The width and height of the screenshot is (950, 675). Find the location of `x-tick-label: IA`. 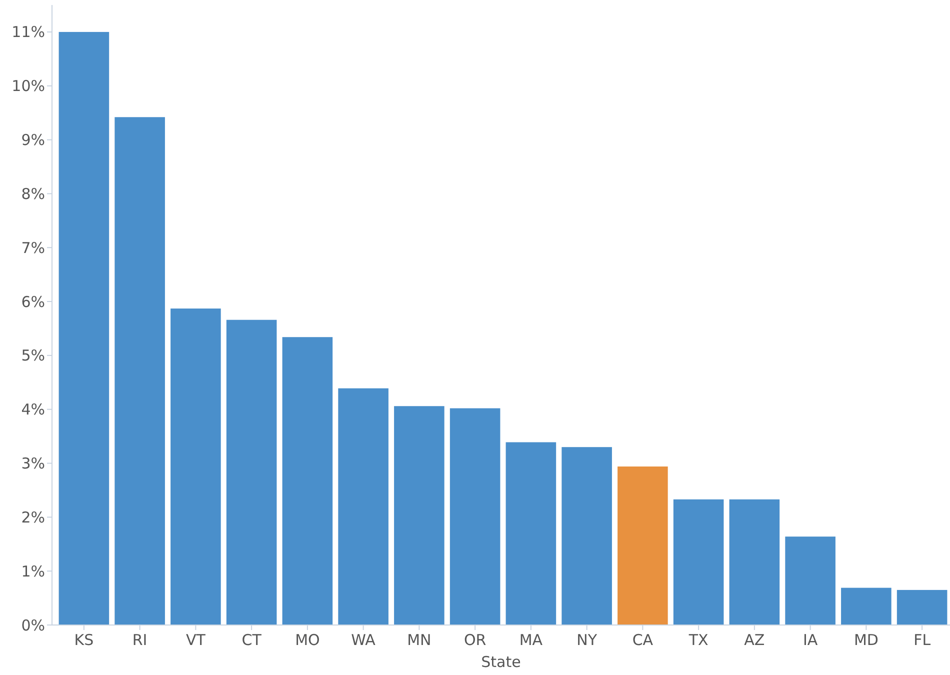

x-tick-label: IA is located at coordinates (810, 640).